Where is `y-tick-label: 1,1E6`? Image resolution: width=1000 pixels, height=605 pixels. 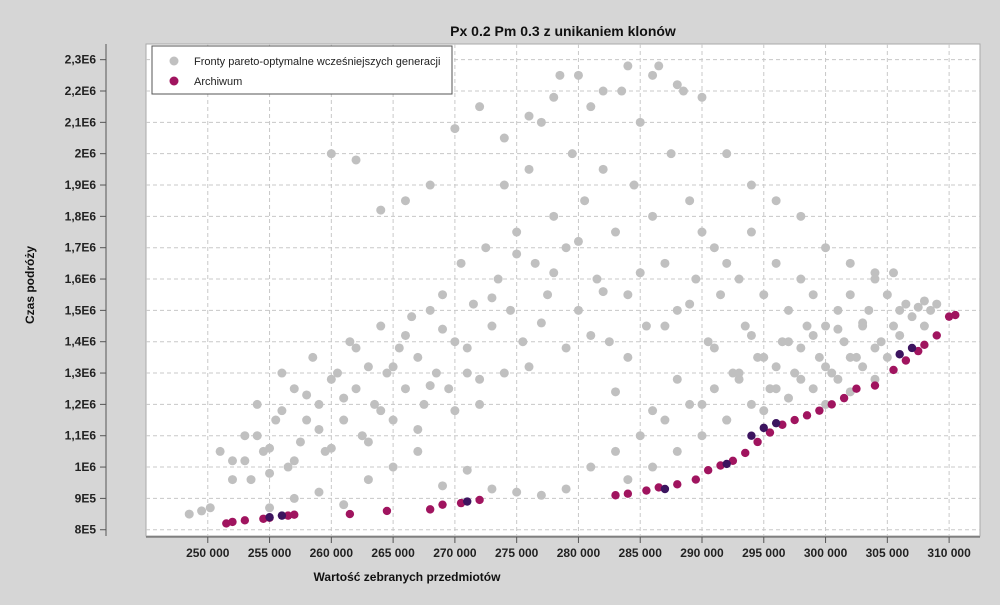 y-tick-label: 1,1E6 is located at coordinates (81, 436).